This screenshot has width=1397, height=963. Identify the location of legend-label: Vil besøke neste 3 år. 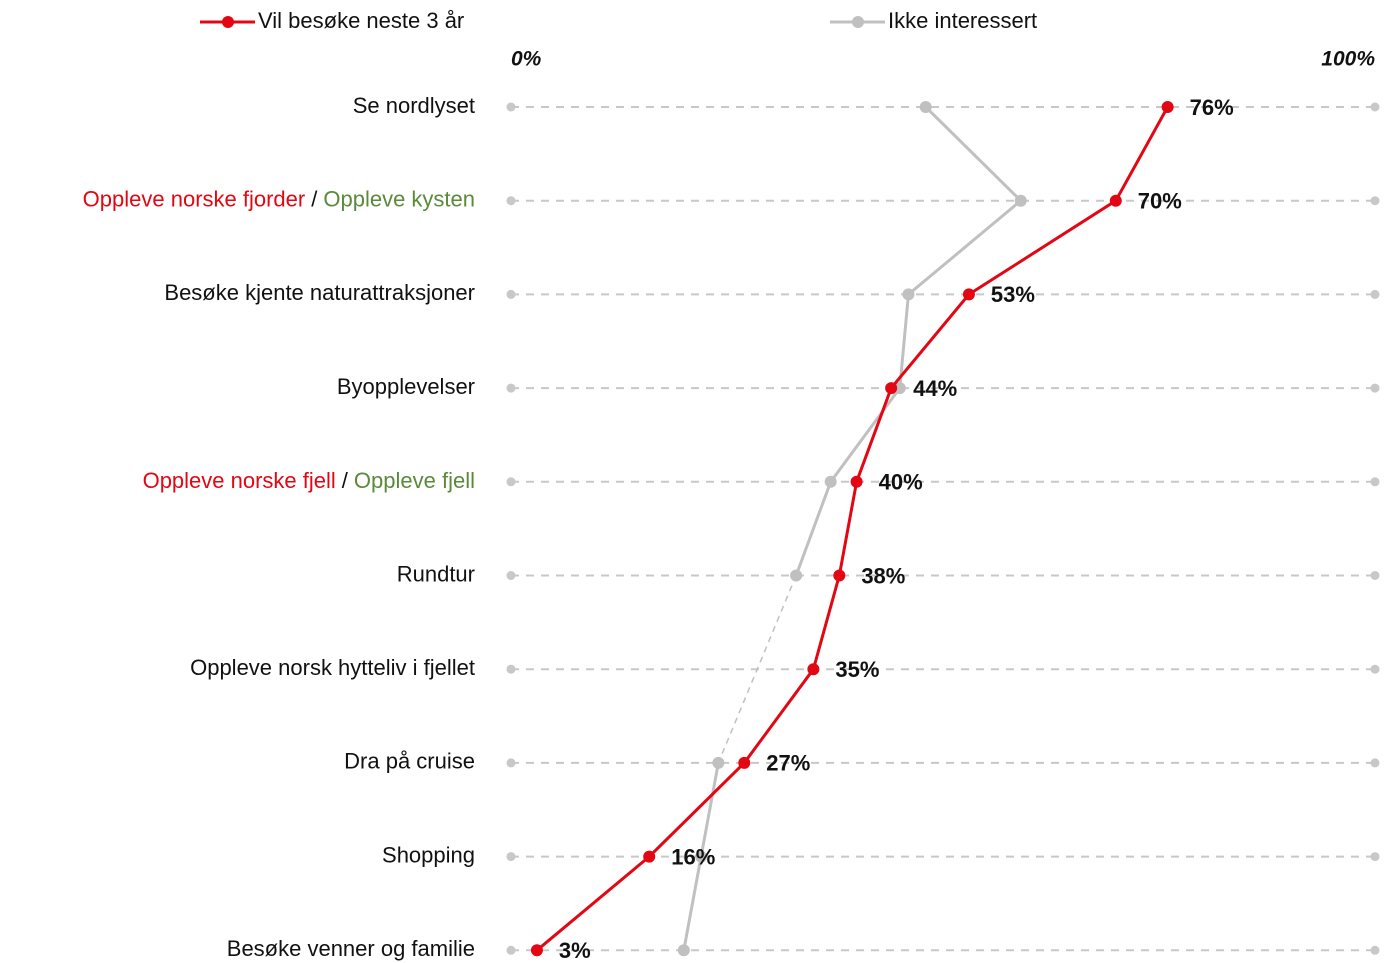
(361, 20).